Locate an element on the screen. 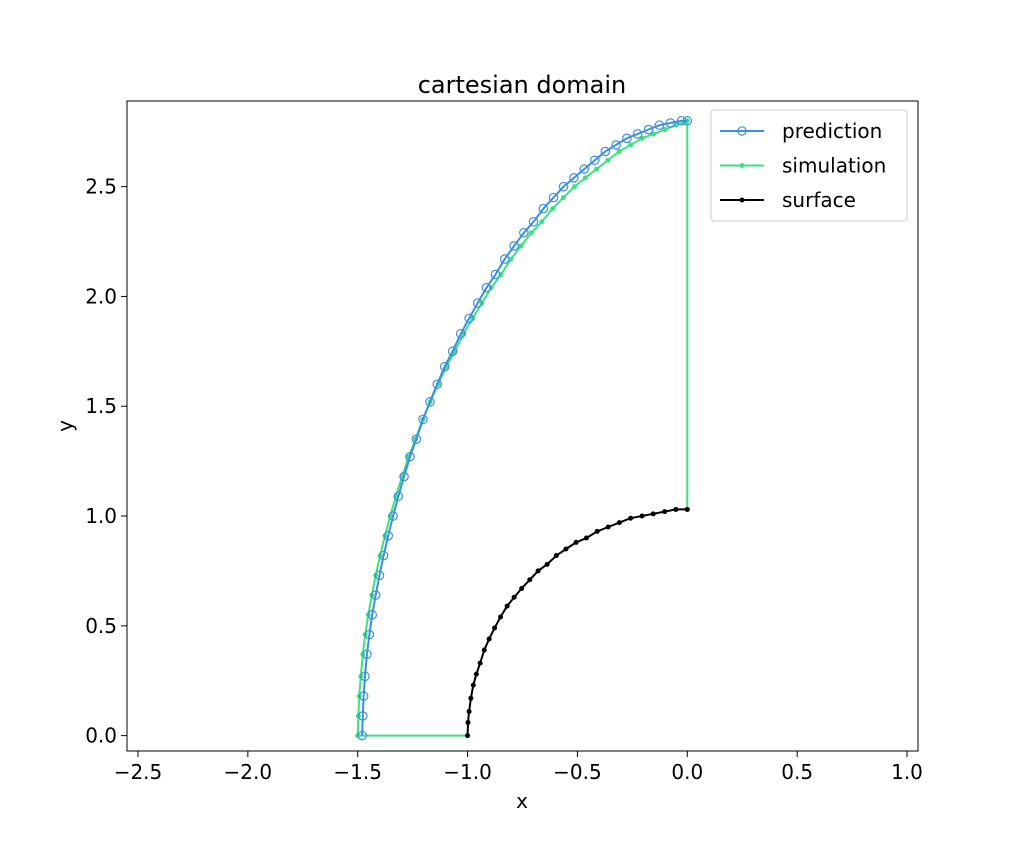 Image resolution: width=1019 pixels, height=844 pixels. x-tick-label: −2.0 is located at coordinates (248, 772).